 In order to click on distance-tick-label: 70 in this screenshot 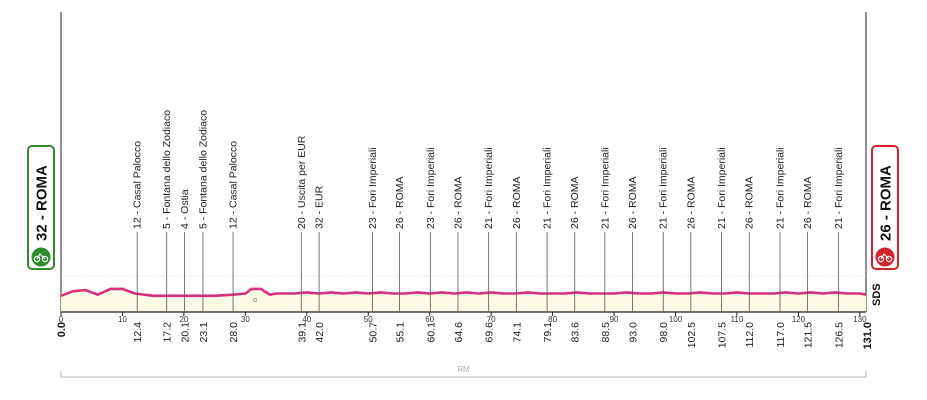, I will do `click(491, 319)`.